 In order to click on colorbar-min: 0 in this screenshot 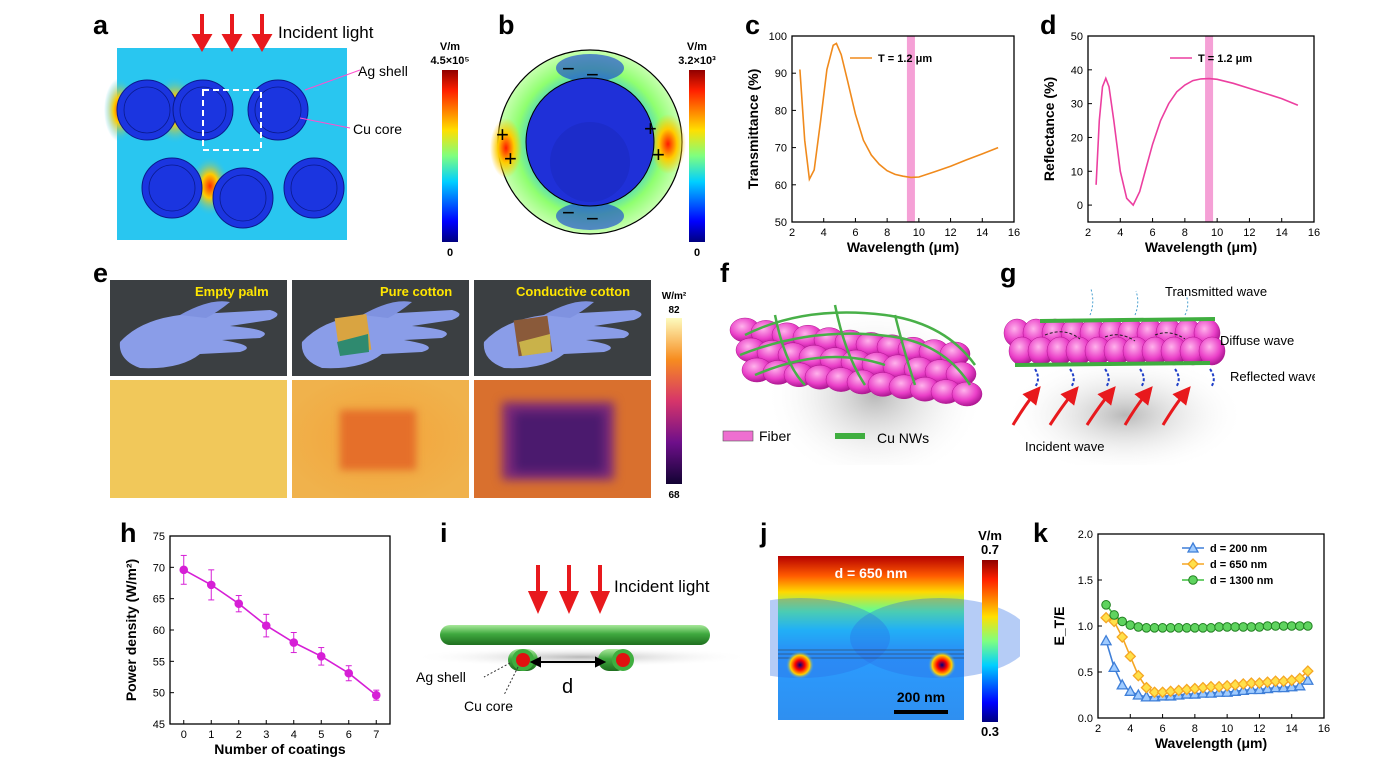, I will do `click(697, 253)`.